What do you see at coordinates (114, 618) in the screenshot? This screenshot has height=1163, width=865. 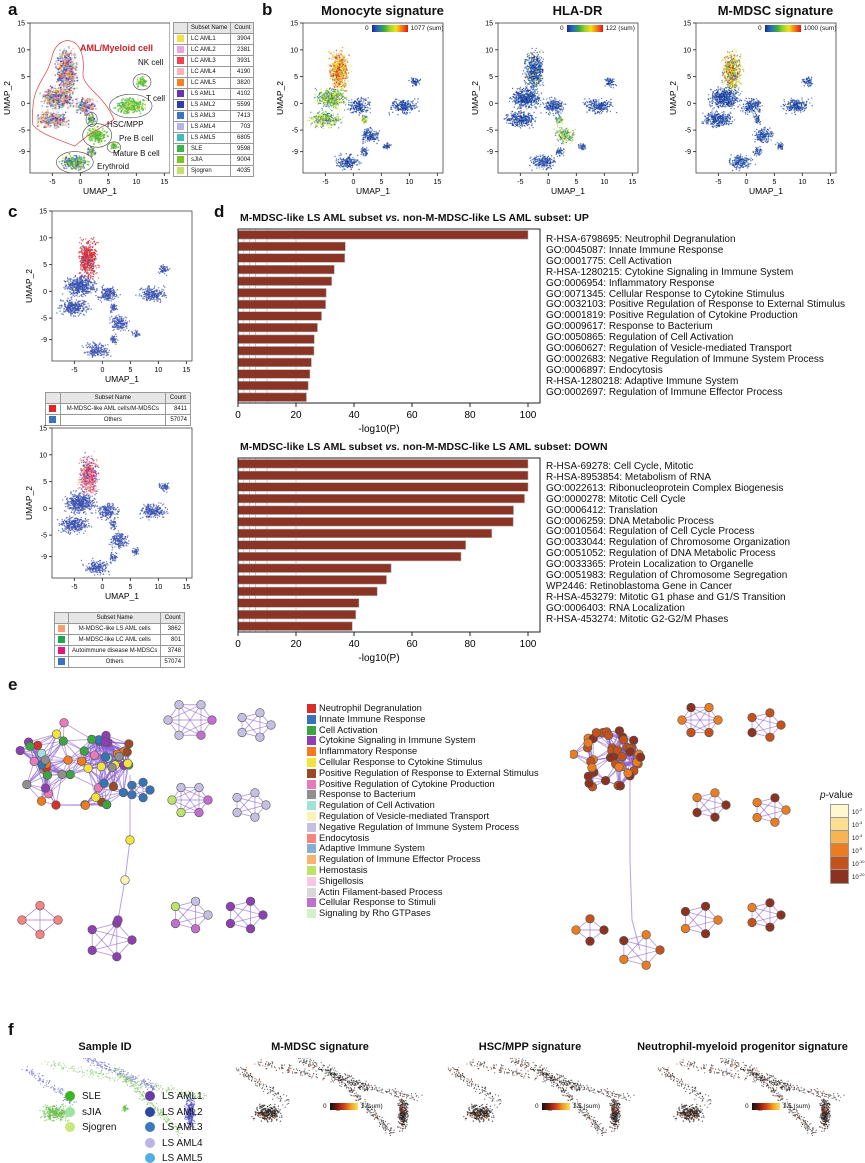 I see `header-subset-name: Subset Name` at bounding box center [114, 618].